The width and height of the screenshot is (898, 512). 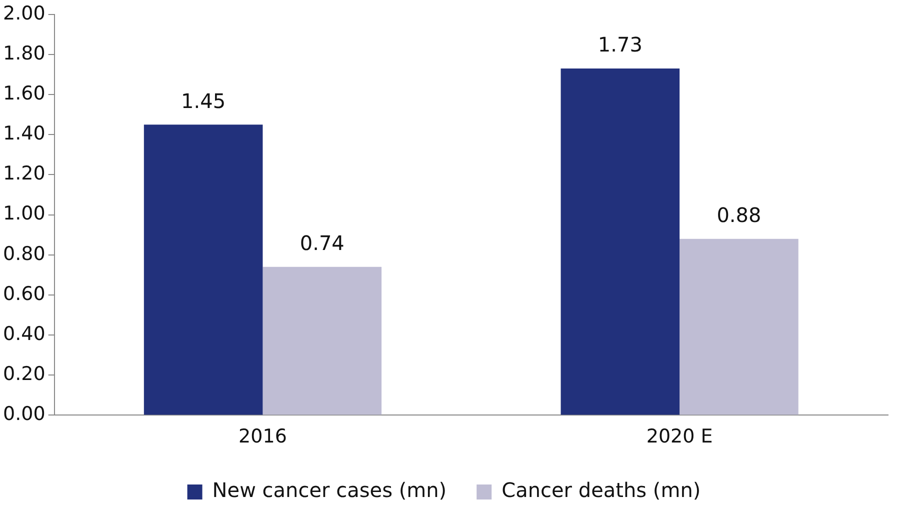 I want to click on y-tick-label: 0.80, so click(x=24, y=253).